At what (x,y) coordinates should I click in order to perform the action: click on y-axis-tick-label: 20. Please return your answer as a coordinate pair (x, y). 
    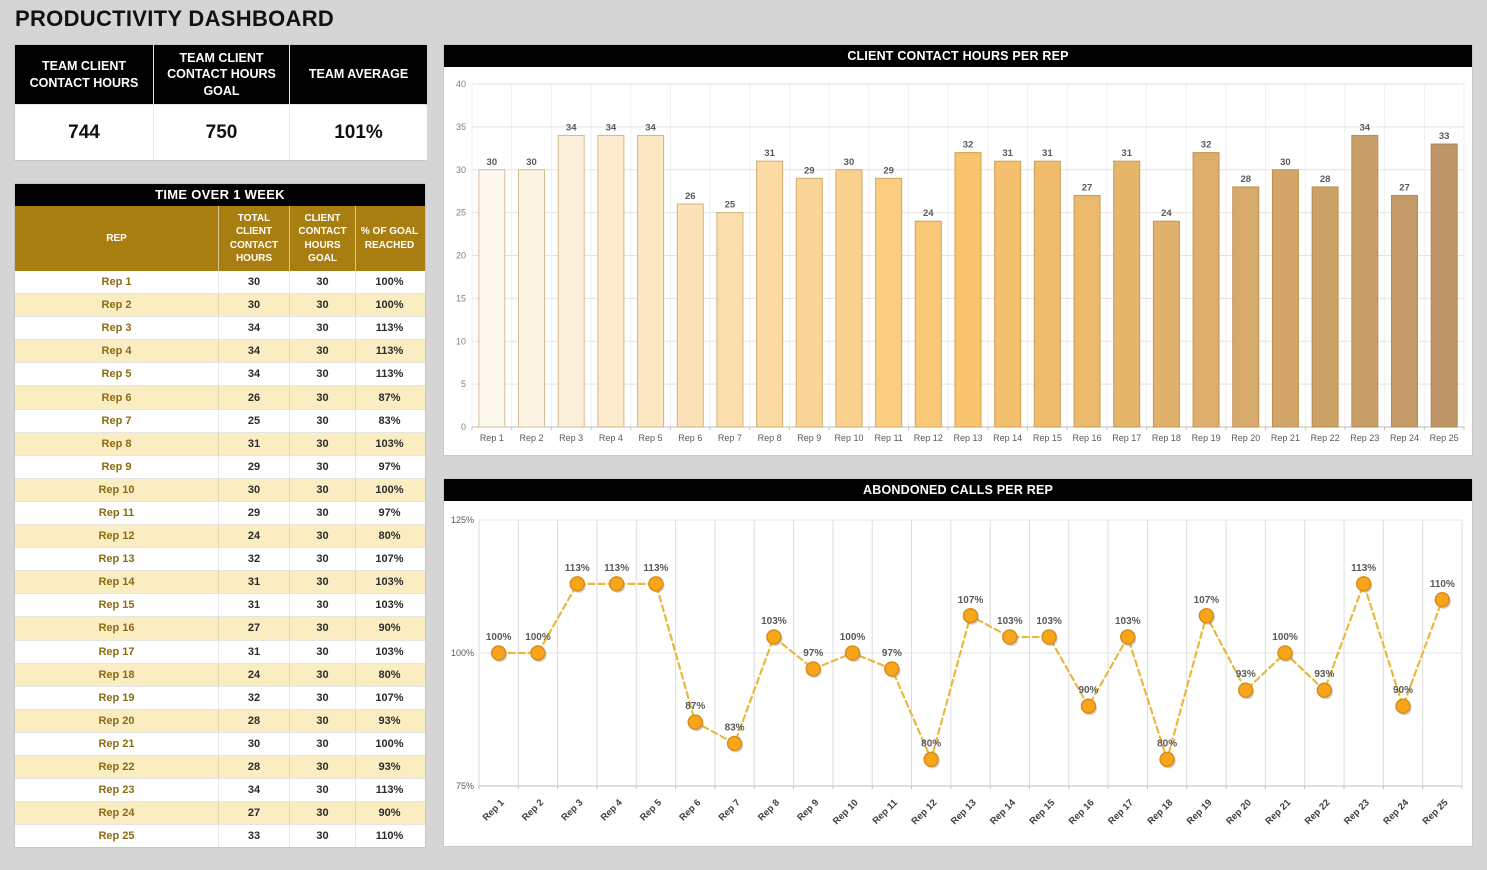
    Looking at the image, I should click on (461, 256).